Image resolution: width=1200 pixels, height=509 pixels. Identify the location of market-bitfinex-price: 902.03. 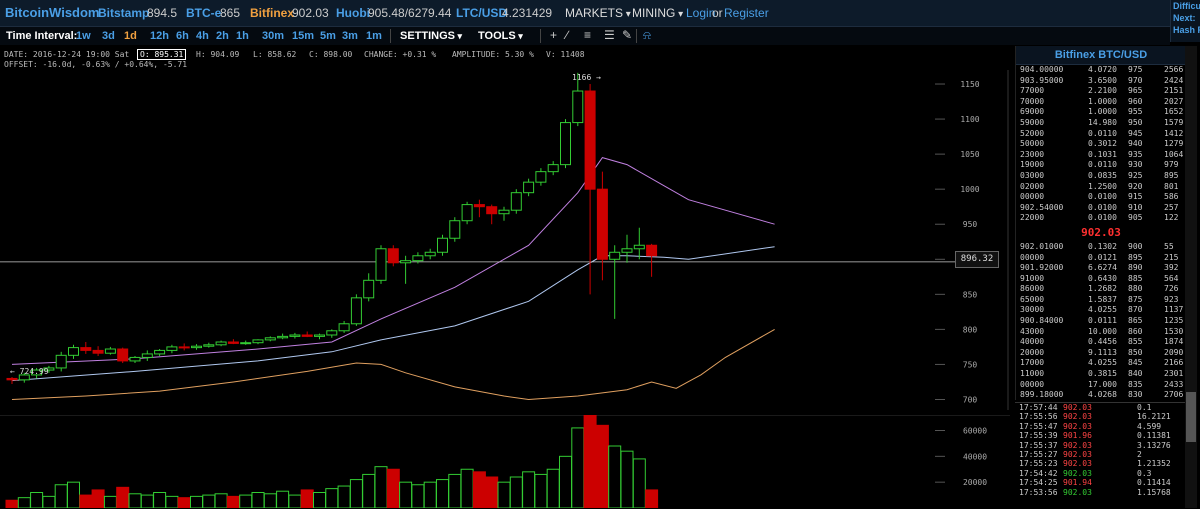
(310, 13).